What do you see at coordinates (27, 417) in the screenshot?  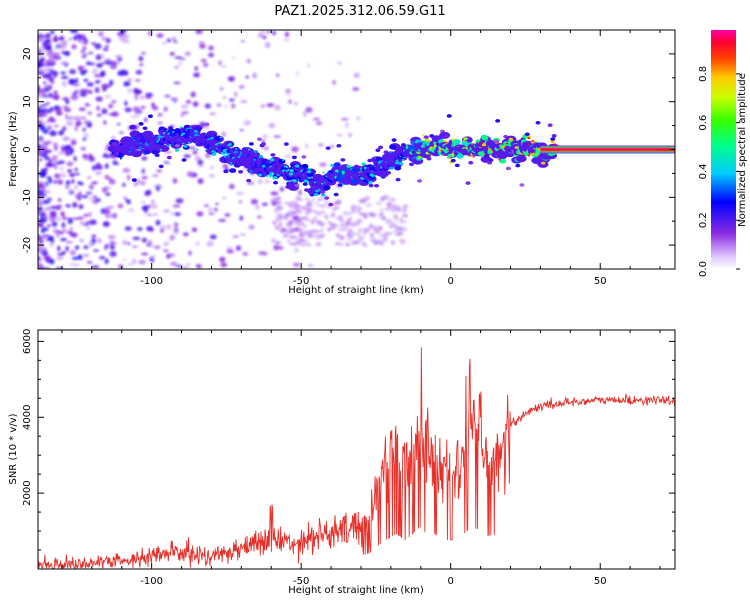 I see `snr-y-tick-label: 4000` at bounding box center [27, 417].